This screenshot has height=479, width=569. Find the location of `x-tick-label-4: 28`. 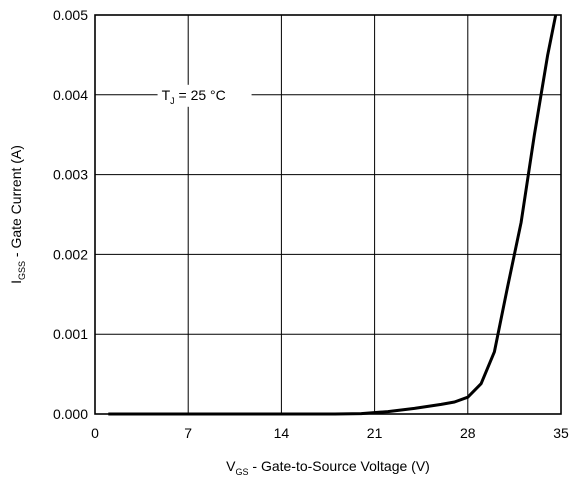

x-tick-label-4: 28 is located at coordinates (468, 433).